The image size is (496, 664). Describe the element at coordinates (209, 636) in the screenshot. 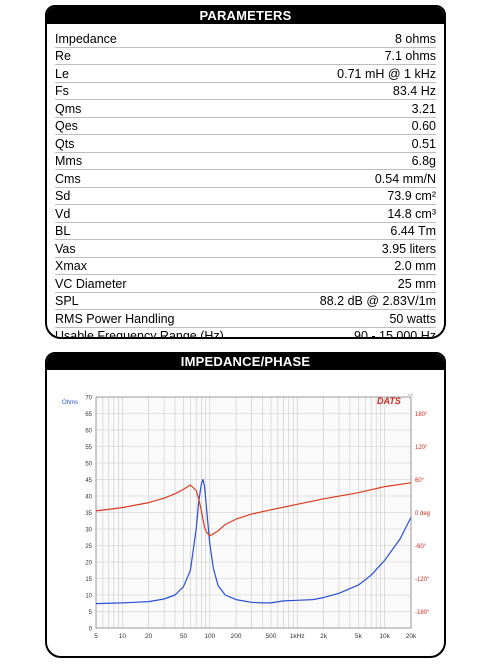

I see `x-tick-label: 100` at that location.